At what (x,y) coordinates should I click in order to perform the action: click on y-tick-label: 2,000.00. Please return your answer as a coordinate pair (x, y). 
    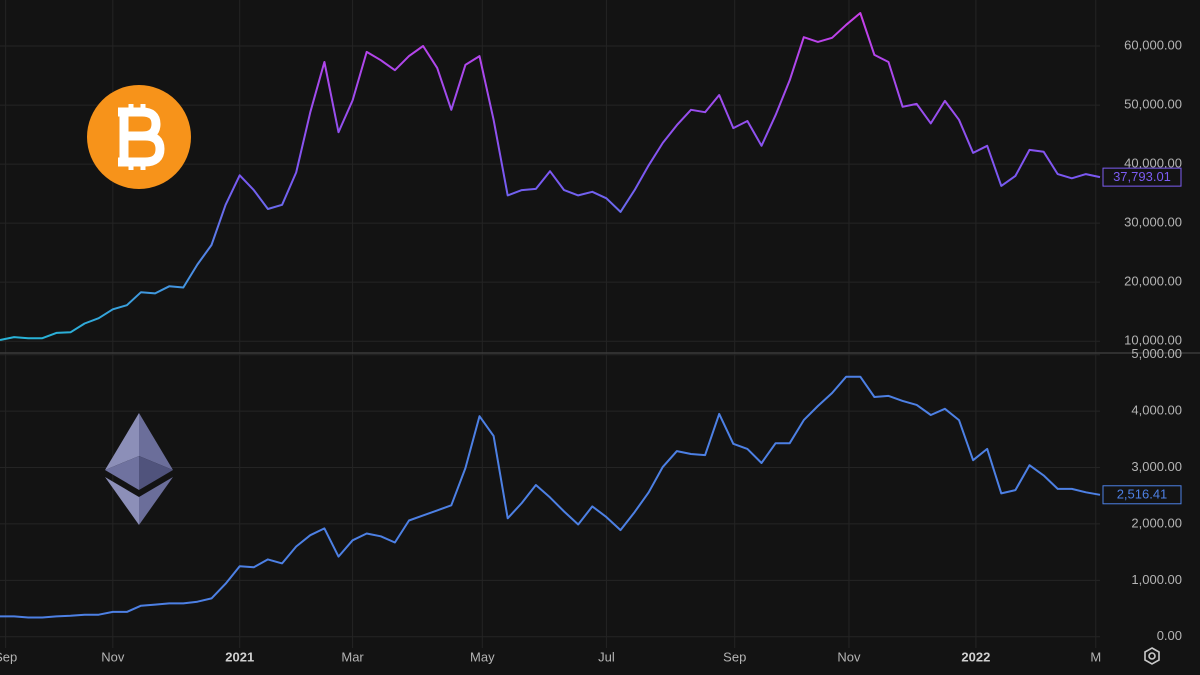
    Looking at the image, I should click on (1156, 522).